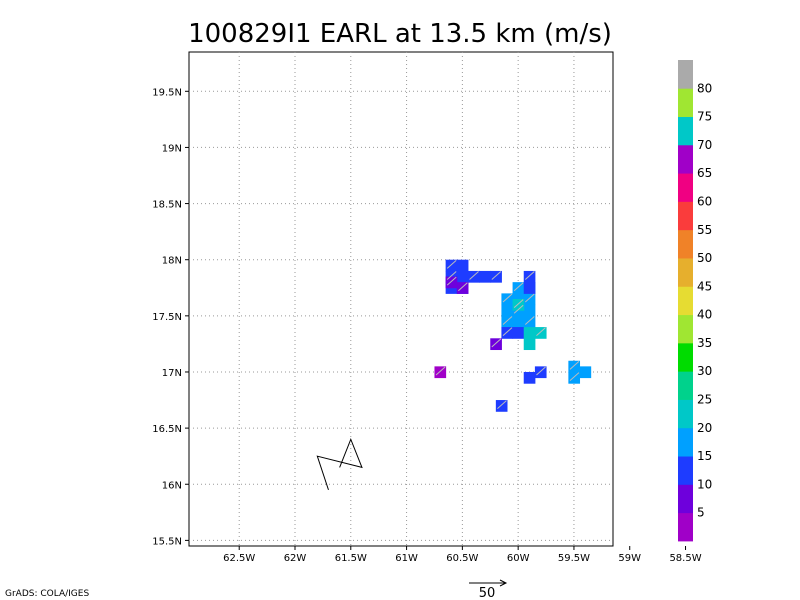 The height and width of the screenshot is (600, 800). What do you see at coordinates (167, 541) in the screenshot?
I see `y-tick-label: 15.5N` at bounding box center [167, 541].